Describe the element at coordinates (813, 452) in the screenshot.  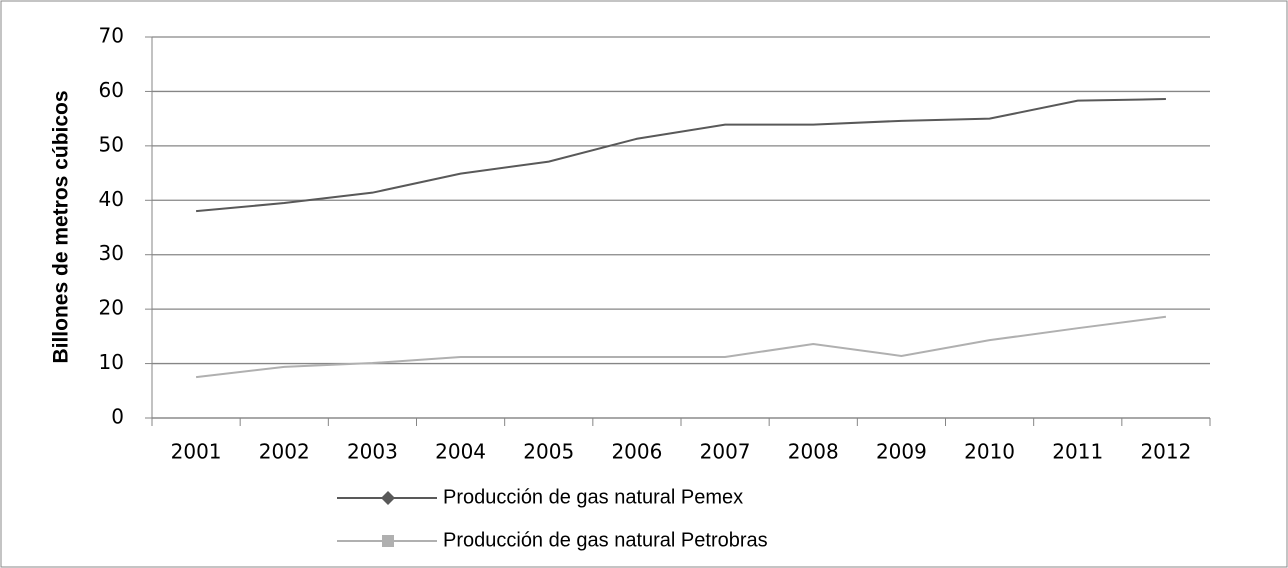
I see `x-tick-label: 2008` at that location.